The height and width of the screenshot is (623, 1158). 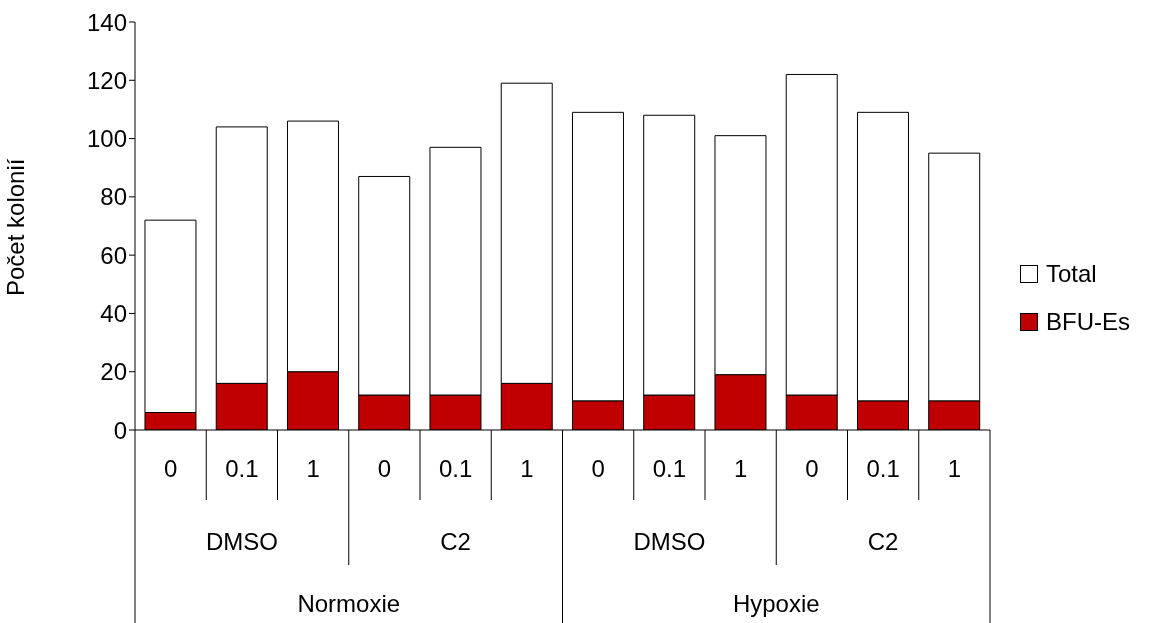 I want to click on y-tick-label: 40, so click(x=113, y=313).